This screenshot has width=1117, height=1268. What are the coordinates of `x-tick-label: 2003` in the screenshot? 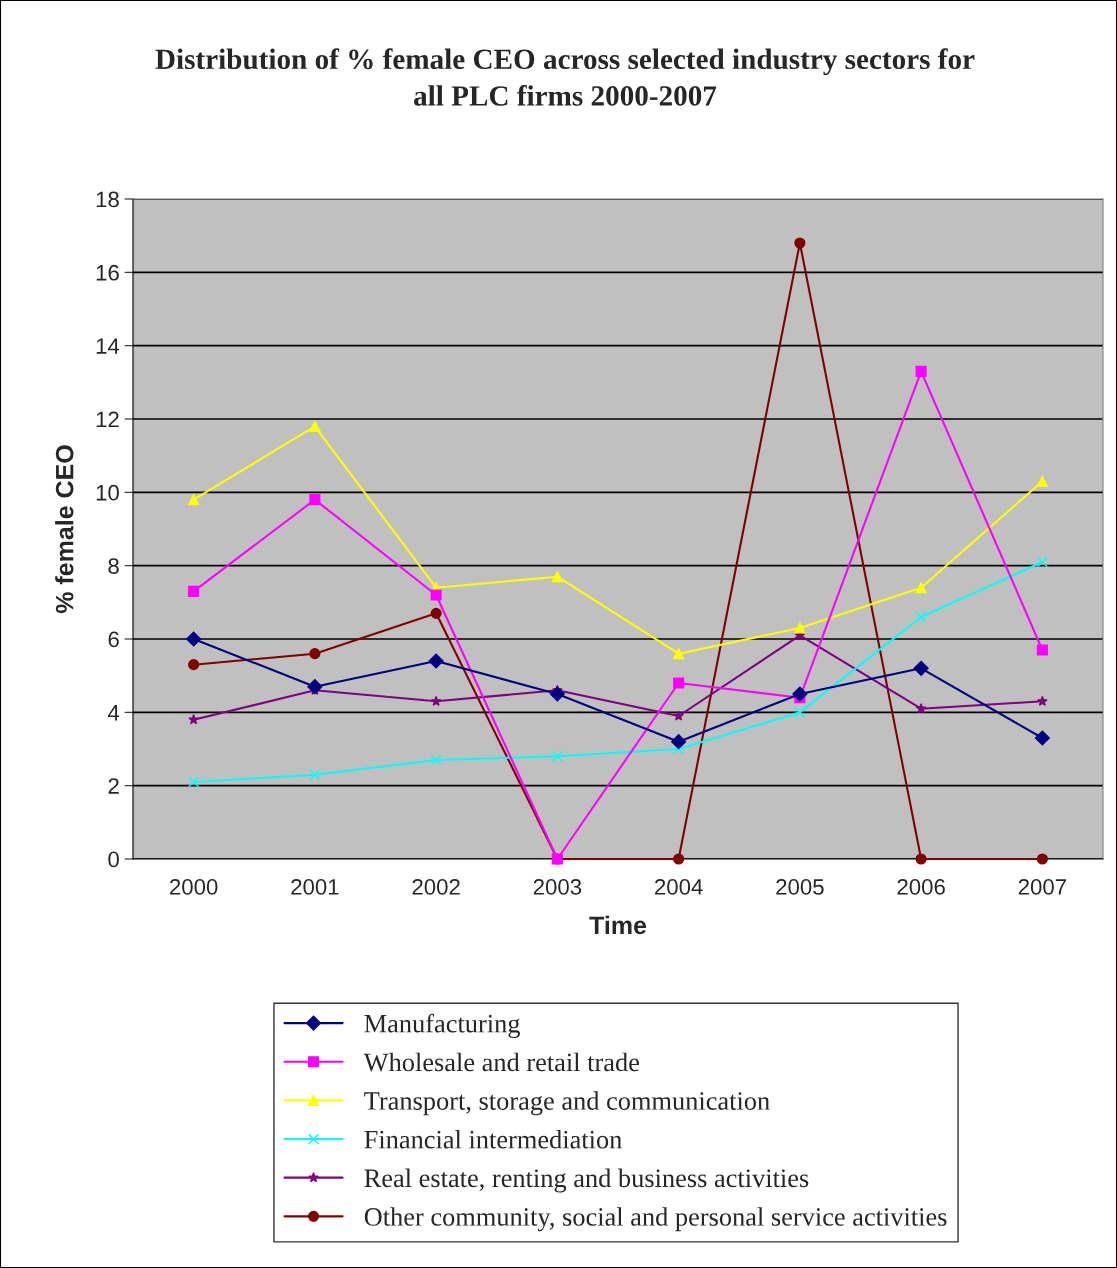 It's located at (557, 887).